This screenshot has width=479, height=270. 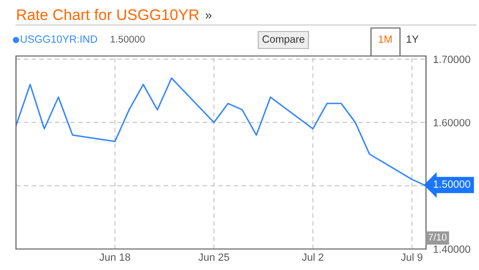 I want to click on x-tick-label: Jul 9, so click(x=411, y=257).